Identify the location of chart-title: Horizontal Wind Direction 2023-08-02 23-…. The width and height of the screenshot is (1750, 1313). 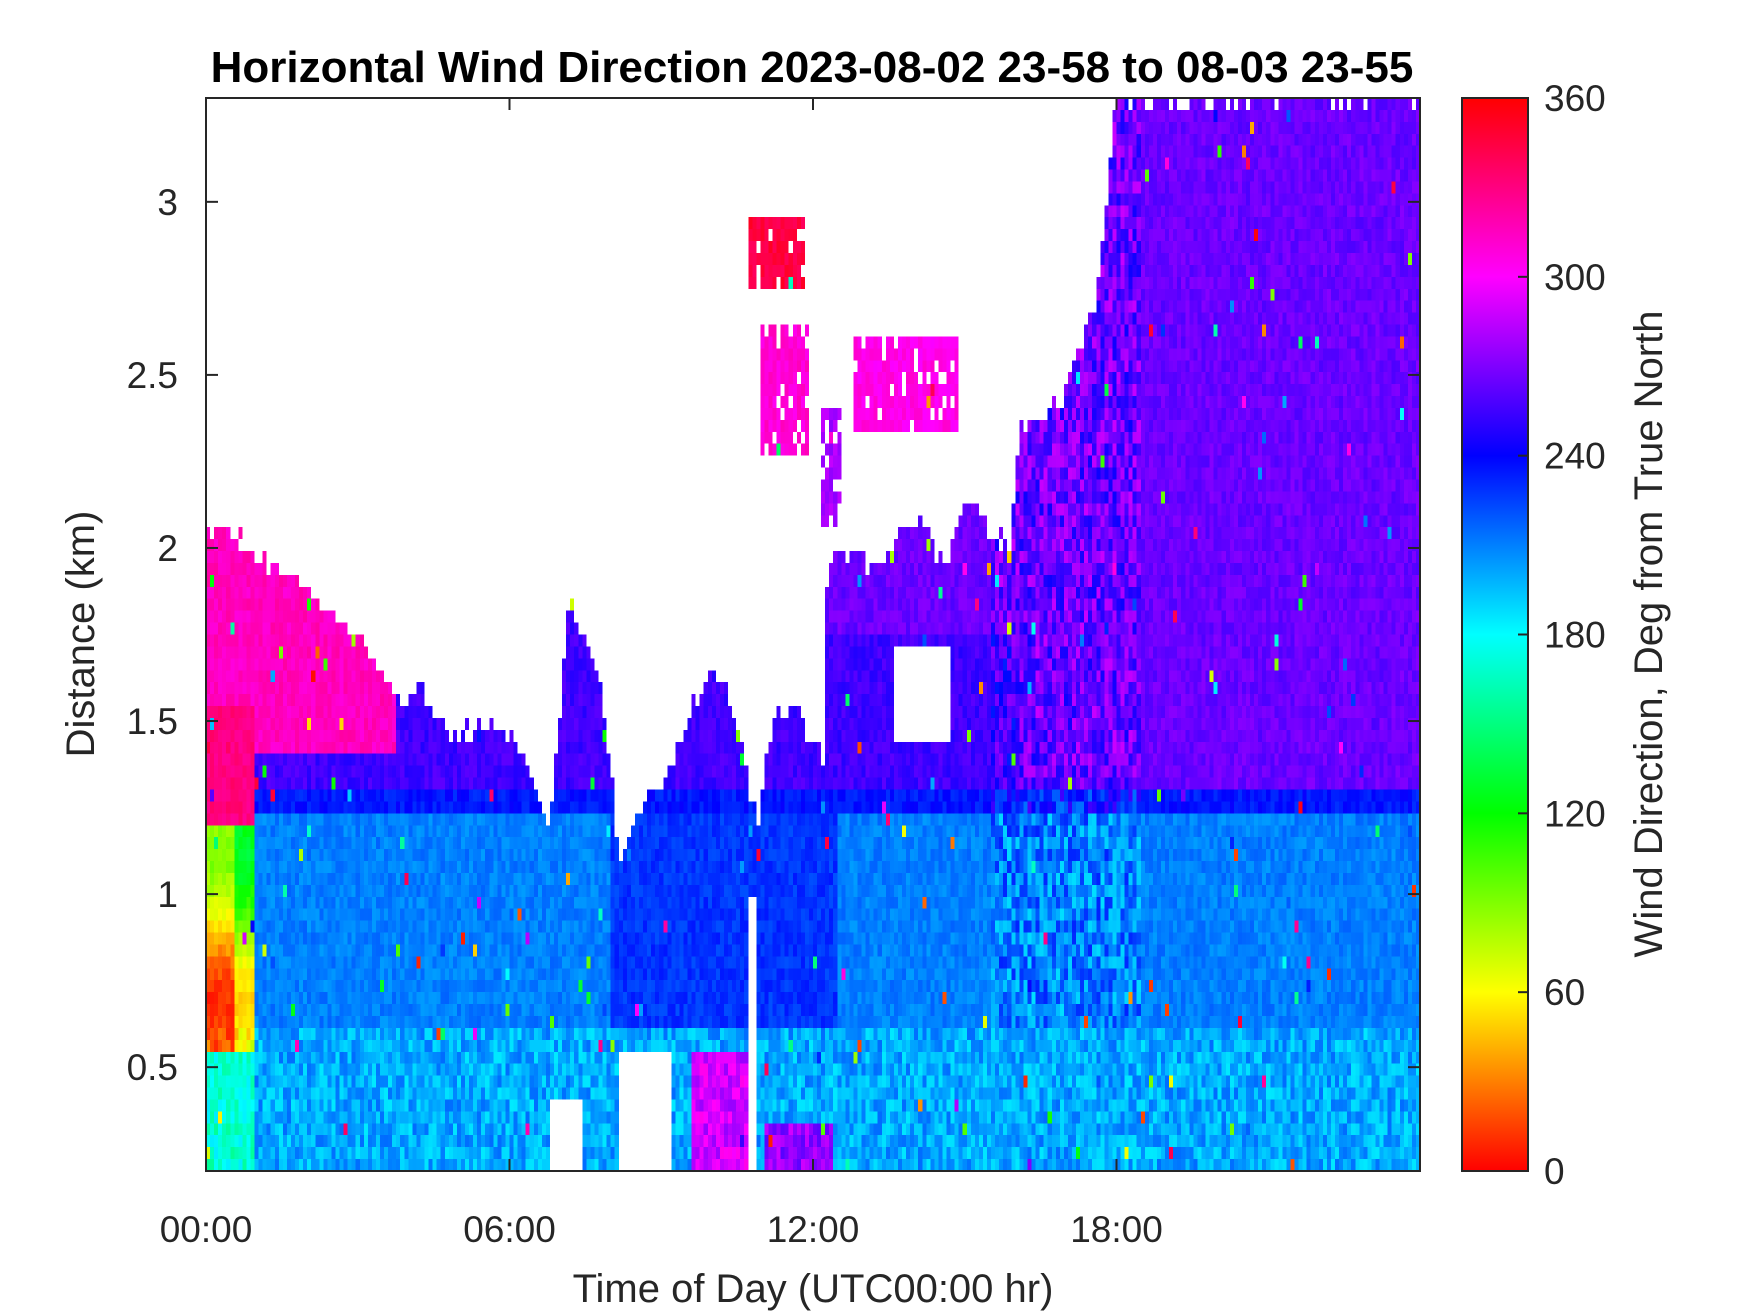
(812, 67).